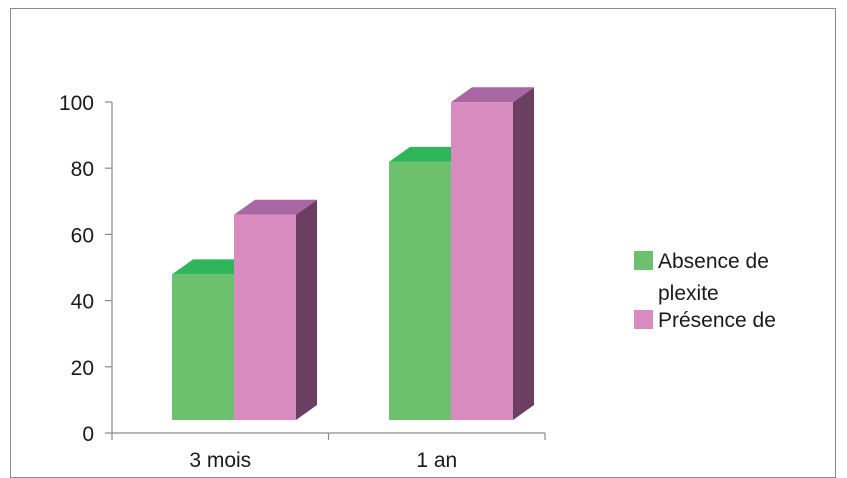  I want to click on legend-label-presence-line1: Présence de, so click(717, 320).